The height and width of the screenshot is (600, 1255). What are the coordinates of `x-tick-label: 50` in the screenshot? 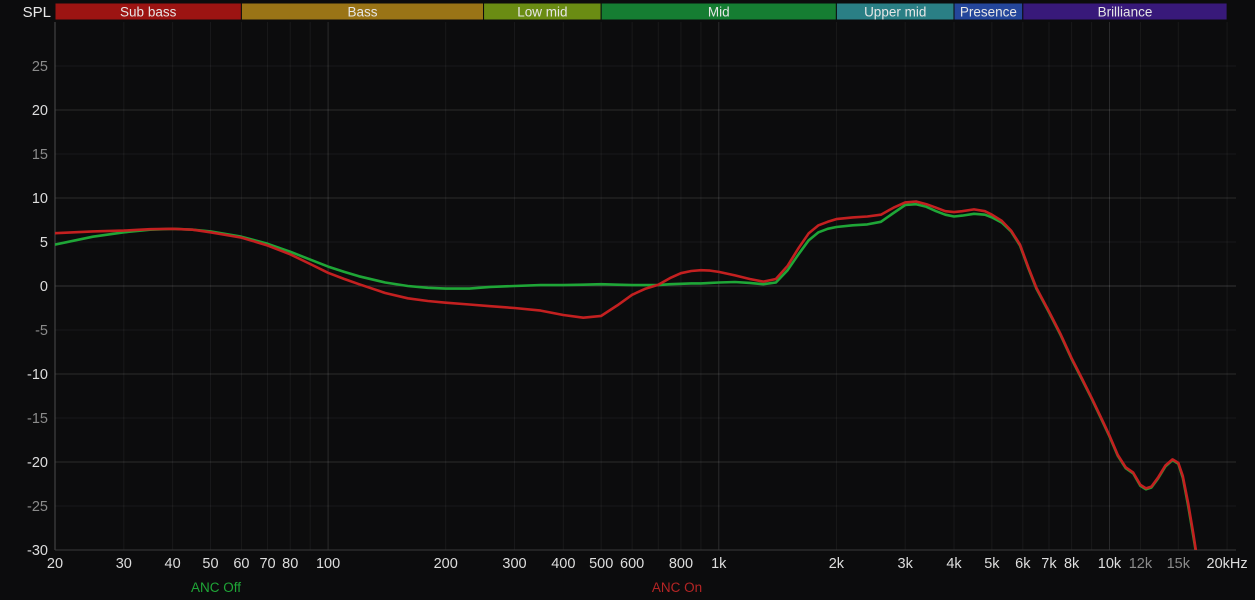 It's located at (210, 564).